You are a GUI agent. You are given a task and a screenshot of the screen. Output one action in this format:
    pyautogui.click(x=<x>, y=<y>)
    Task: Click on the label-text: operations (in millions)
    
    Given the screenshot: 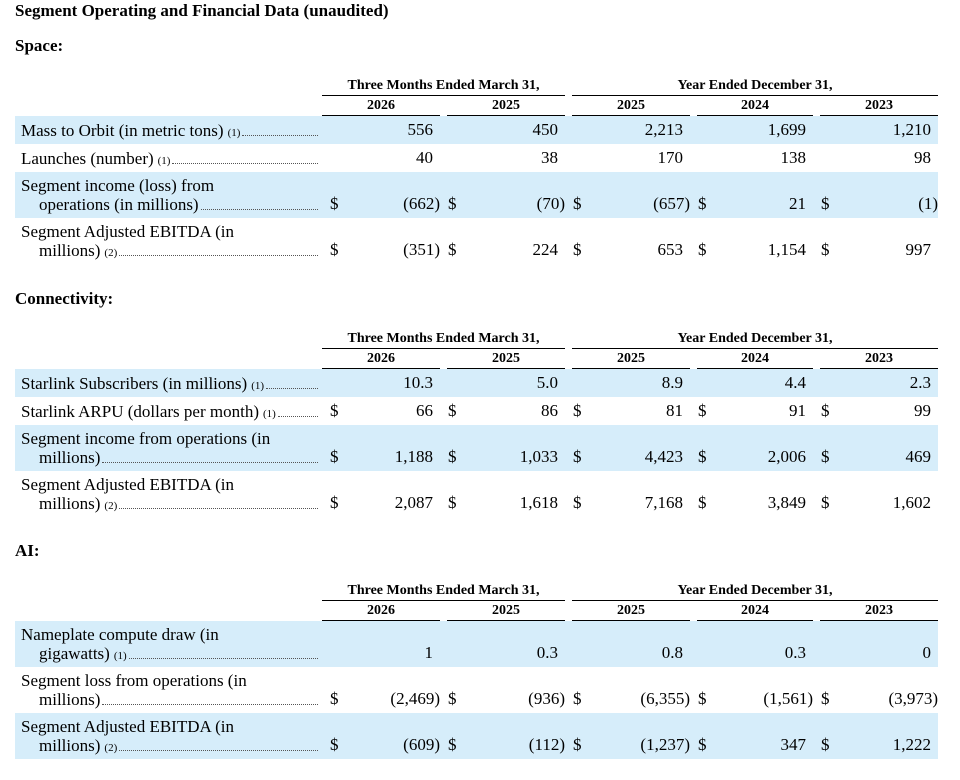 What is the action you would take?
    pyautogui.click(x=119, y=204)
    